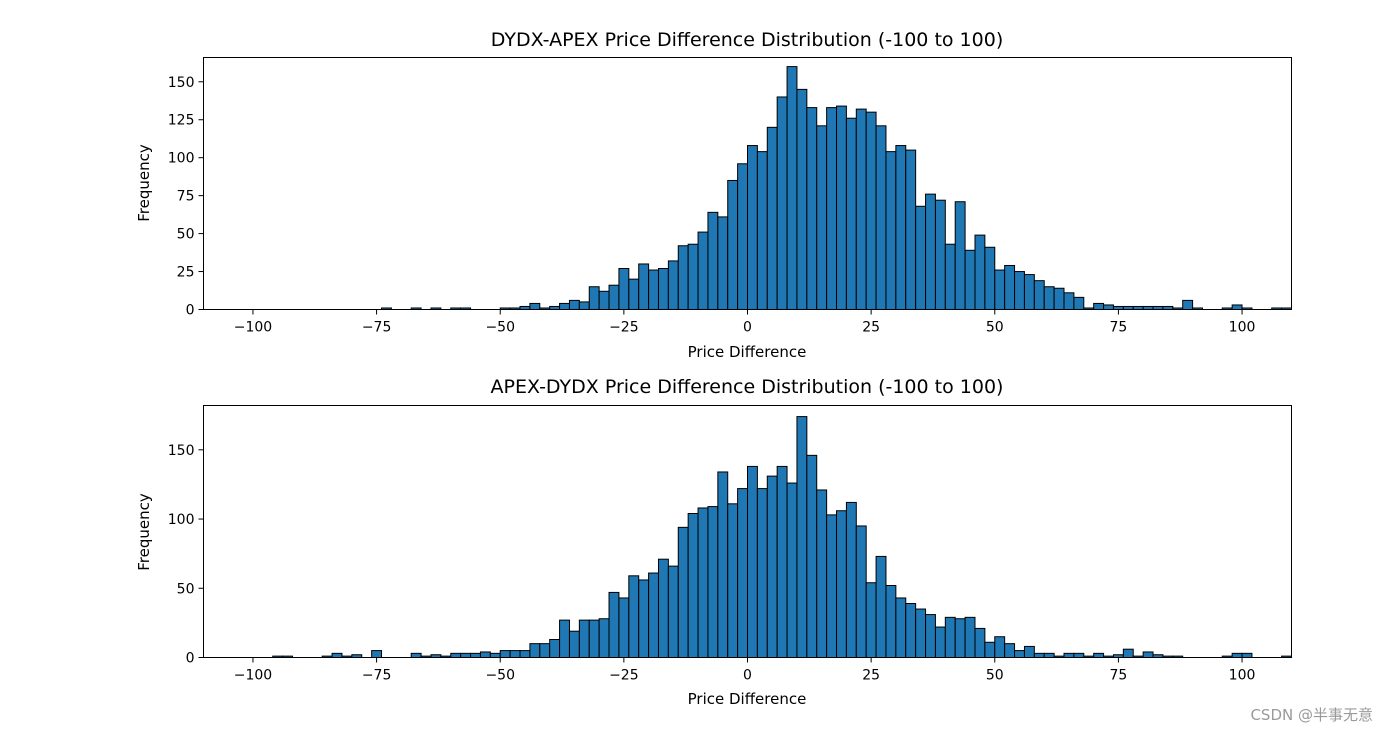  I want to click on y-tick-label: 125, so click(181, 121).